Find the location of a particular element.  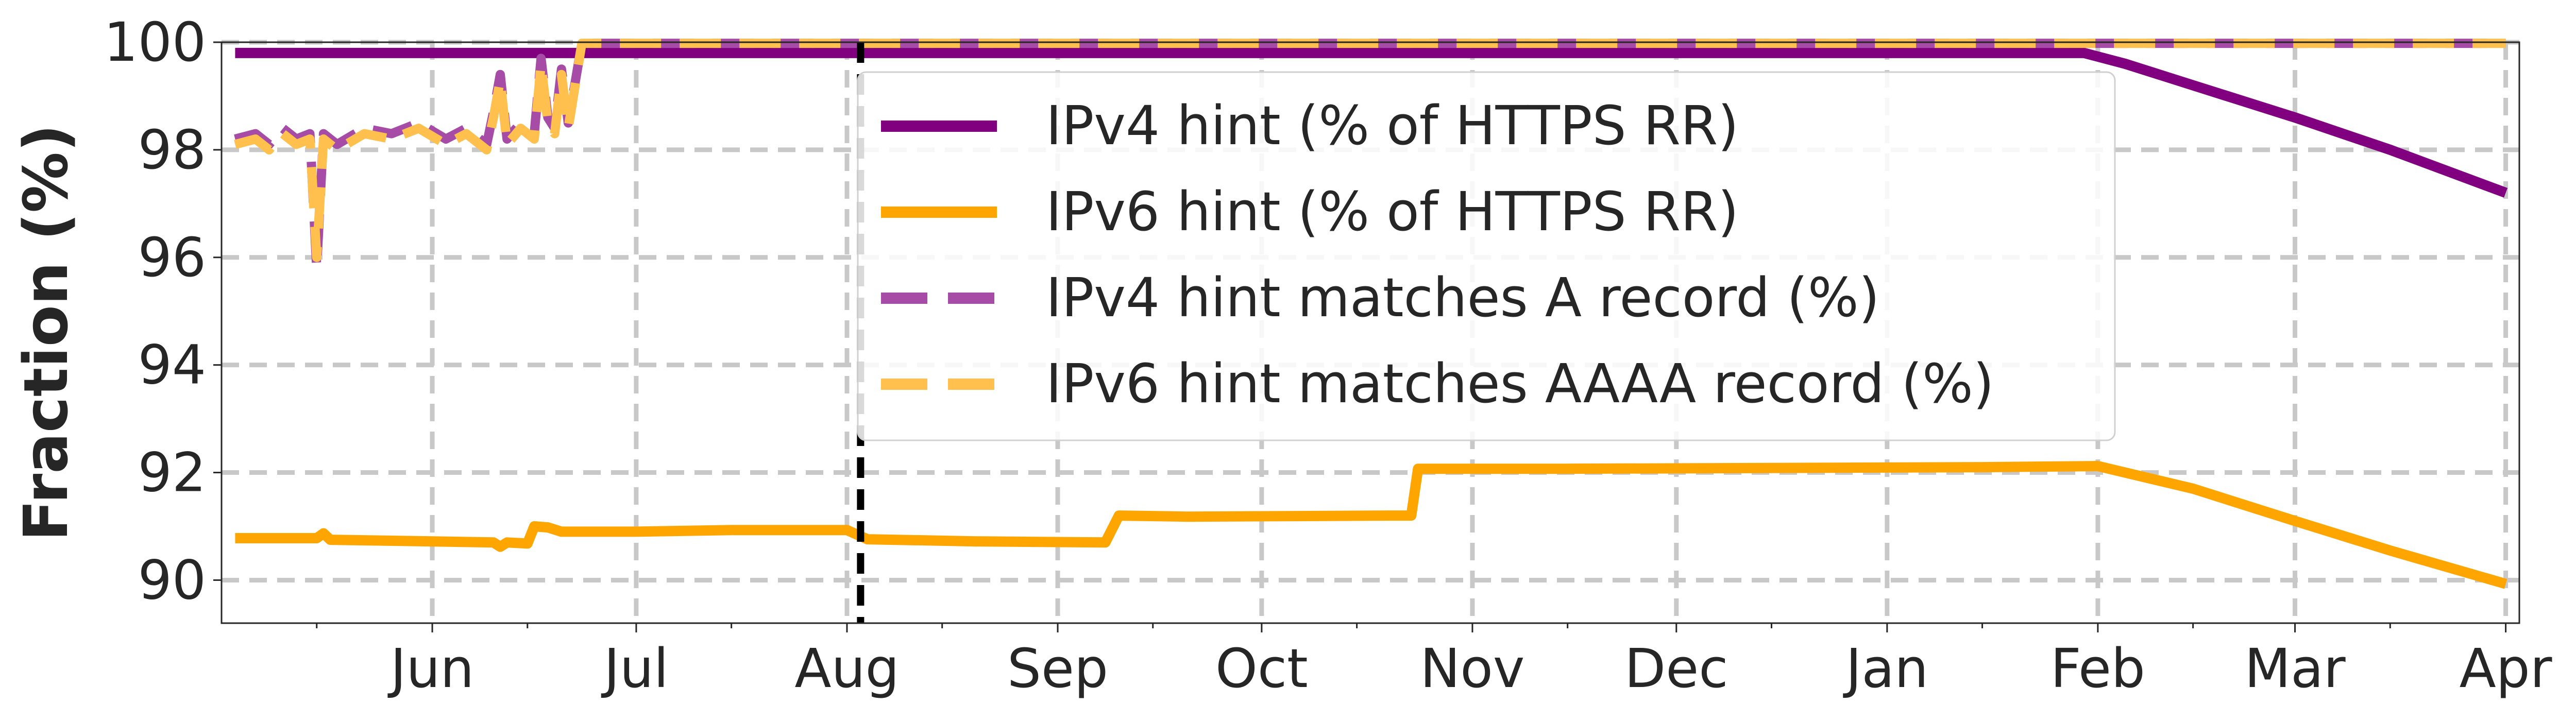

y-tick-label: 92 is located at coordinates (172, 472).